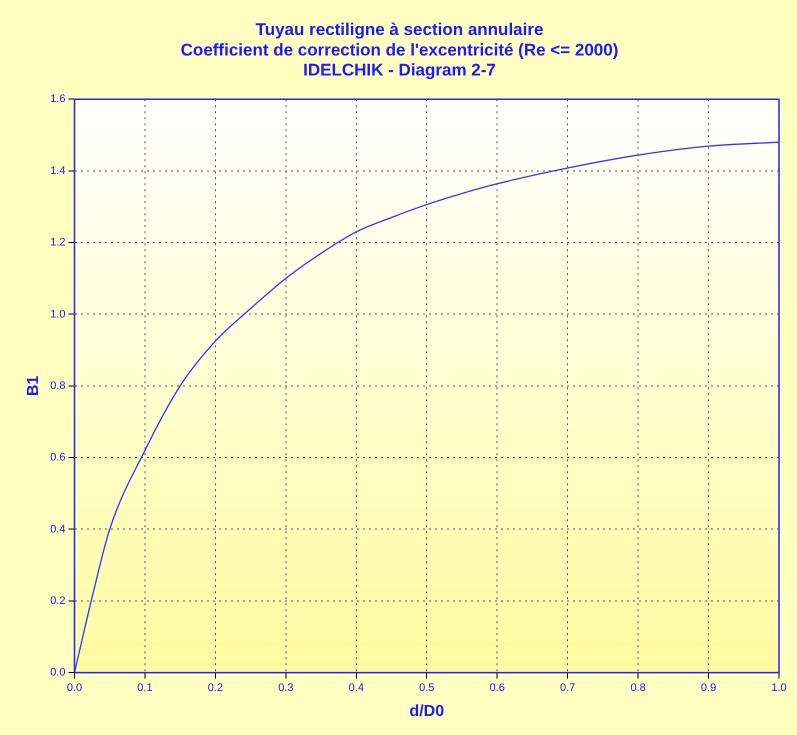  Describe the element at coordinates (708, 688) in the screenshot. I see `x-tick-label: 0.9` at that location.